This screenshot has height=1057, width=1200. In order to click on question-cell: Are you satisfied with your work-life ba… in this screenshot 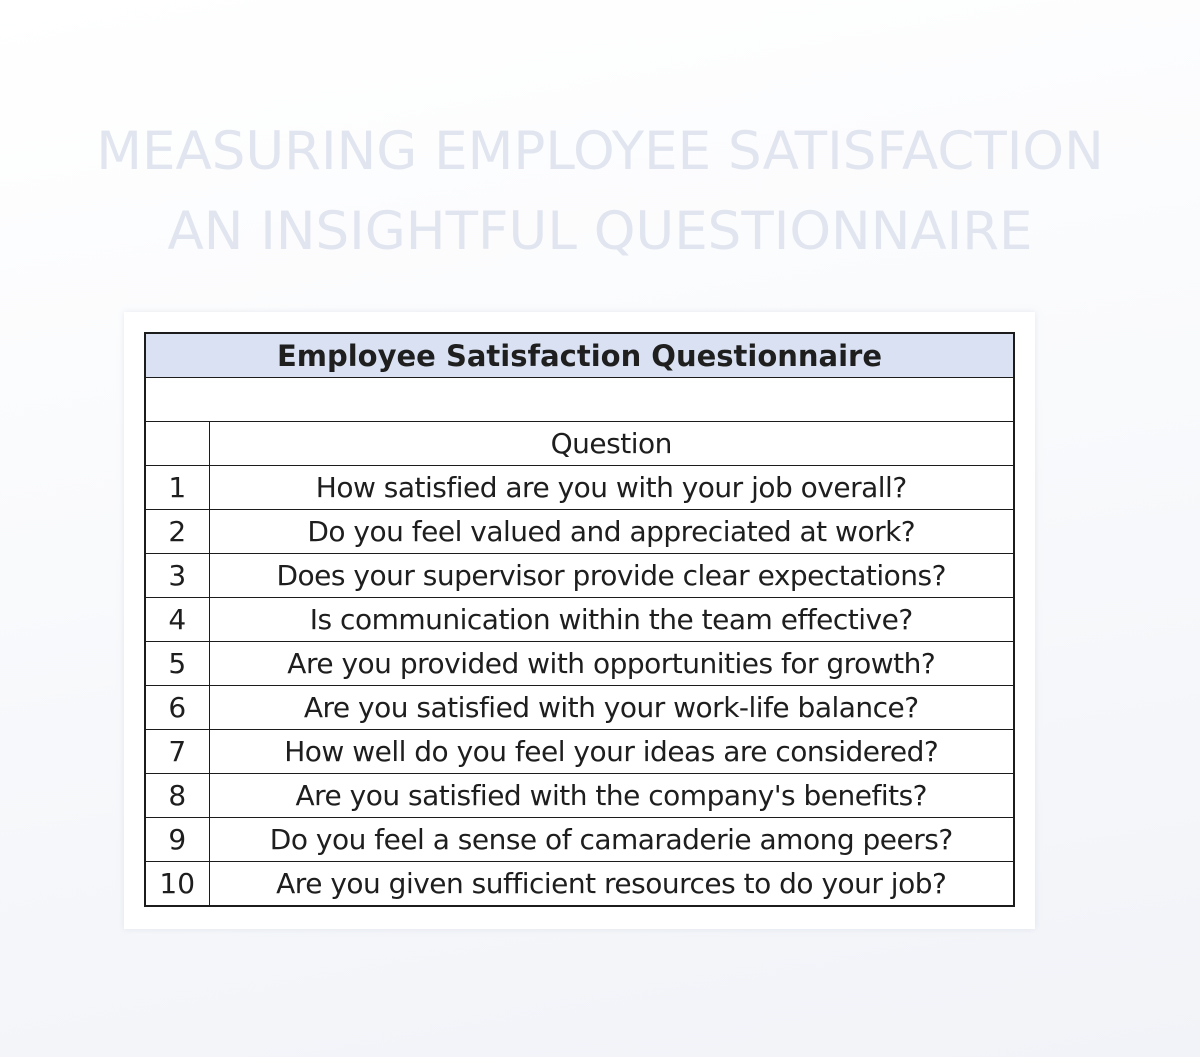, I will do `click(611, 707)`.